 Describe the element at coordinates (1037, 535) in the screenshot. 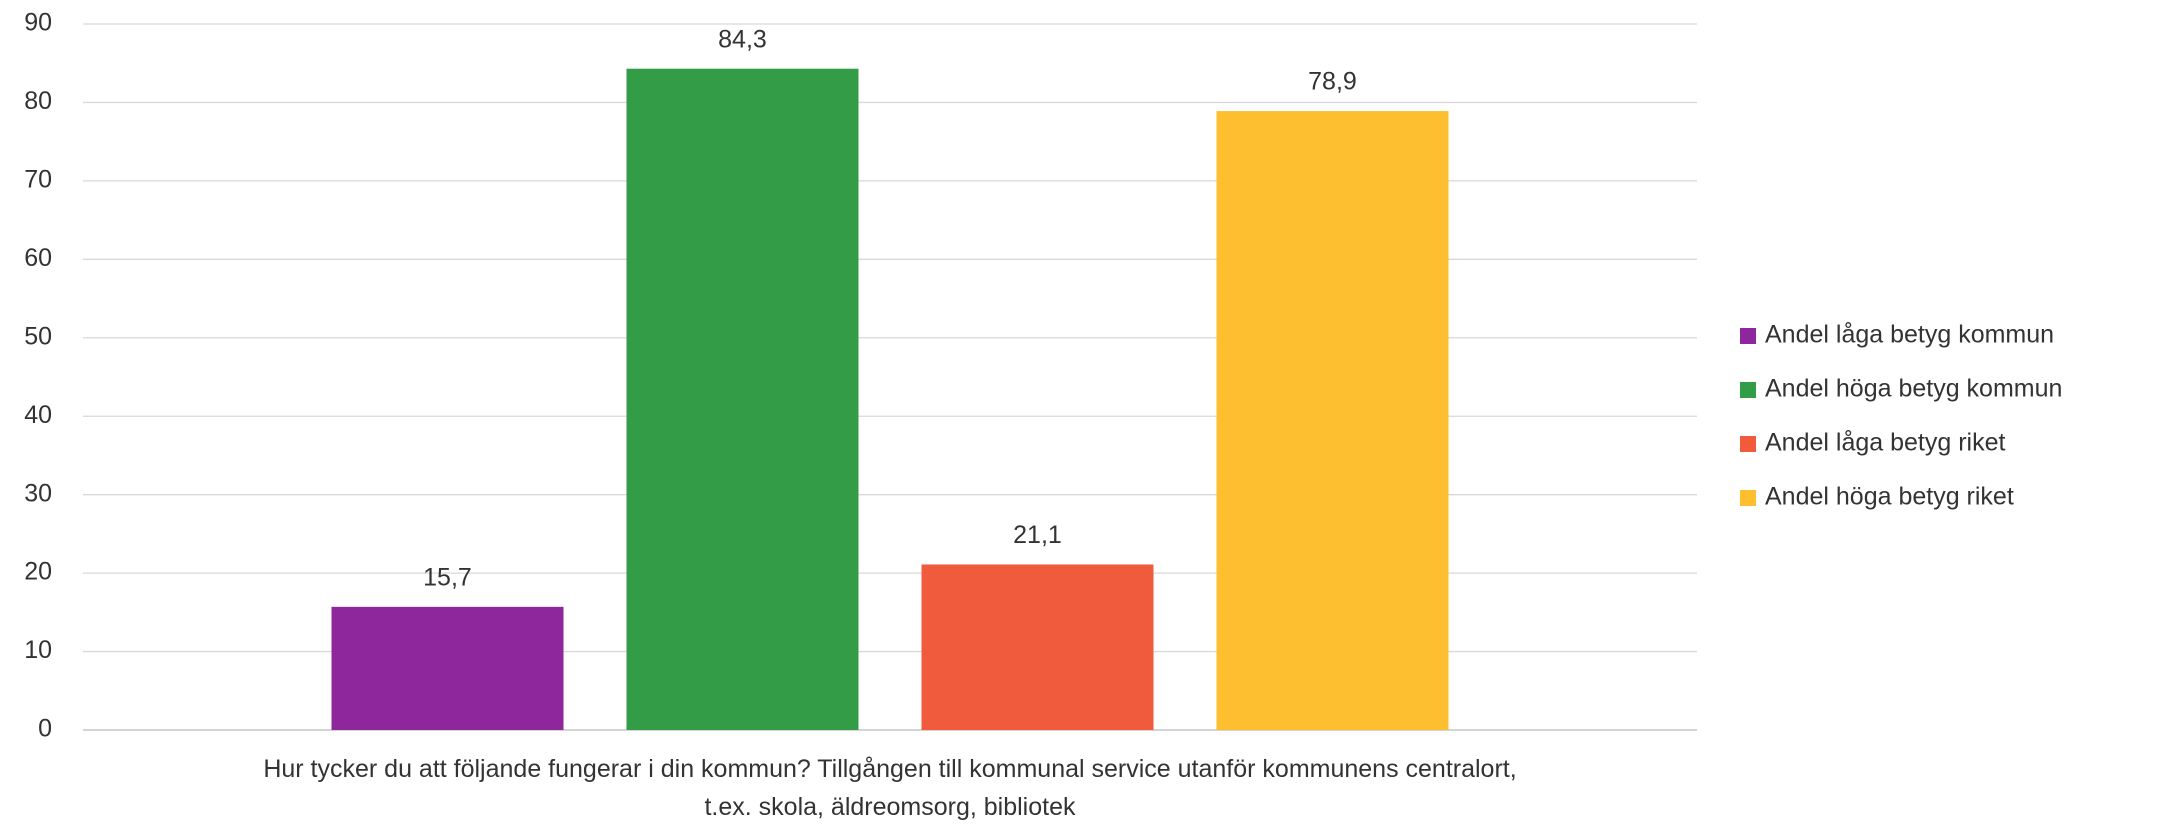

I see `data-label: 21,1` at that location.